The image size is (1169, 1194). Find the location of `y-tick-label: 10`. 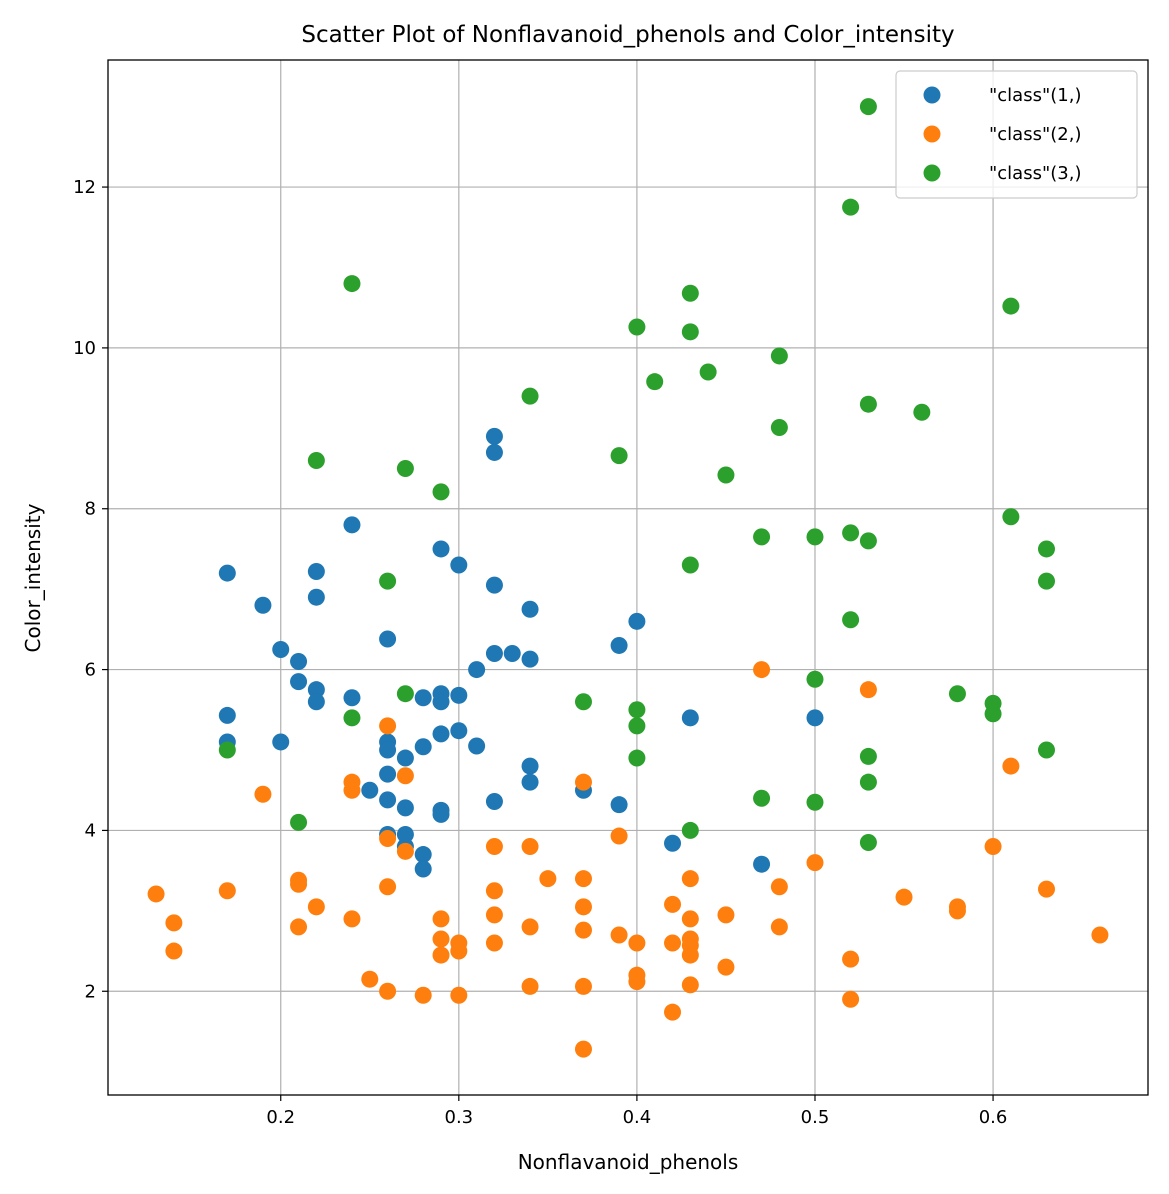

y-tick-label: 10 is located at coordinates (84, 348).